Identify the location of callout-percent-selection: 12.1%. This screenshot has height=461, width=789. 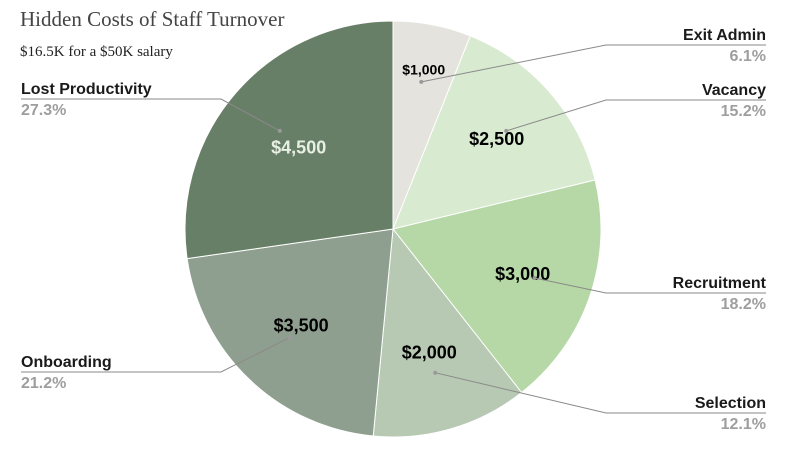
(743, 424).